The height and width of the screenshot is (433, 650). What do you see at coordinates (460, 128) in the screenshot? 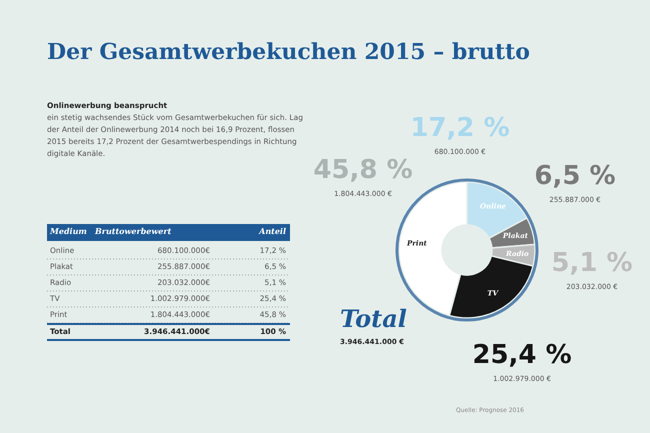
I see `data-label: 17,2 %` at bounding box center [460, 128].